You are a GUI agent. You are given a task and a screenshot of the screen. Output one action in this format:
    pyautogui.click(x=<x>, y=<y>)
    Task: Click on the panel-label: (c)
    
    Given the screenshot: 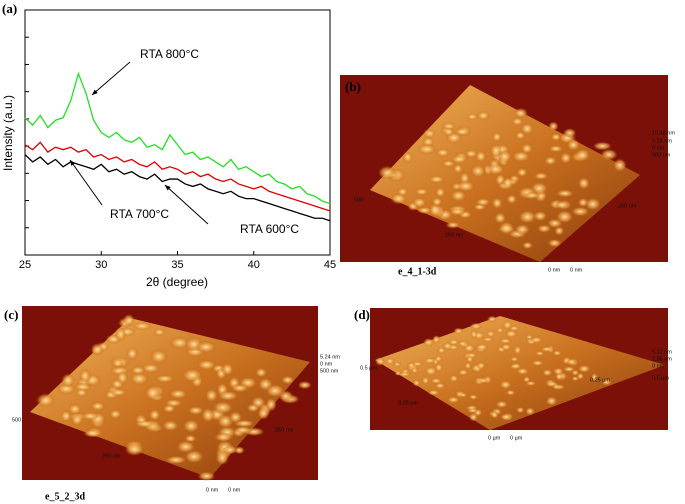 What is the action you would take?
    pyautogui.click(x=11, y=314)
    